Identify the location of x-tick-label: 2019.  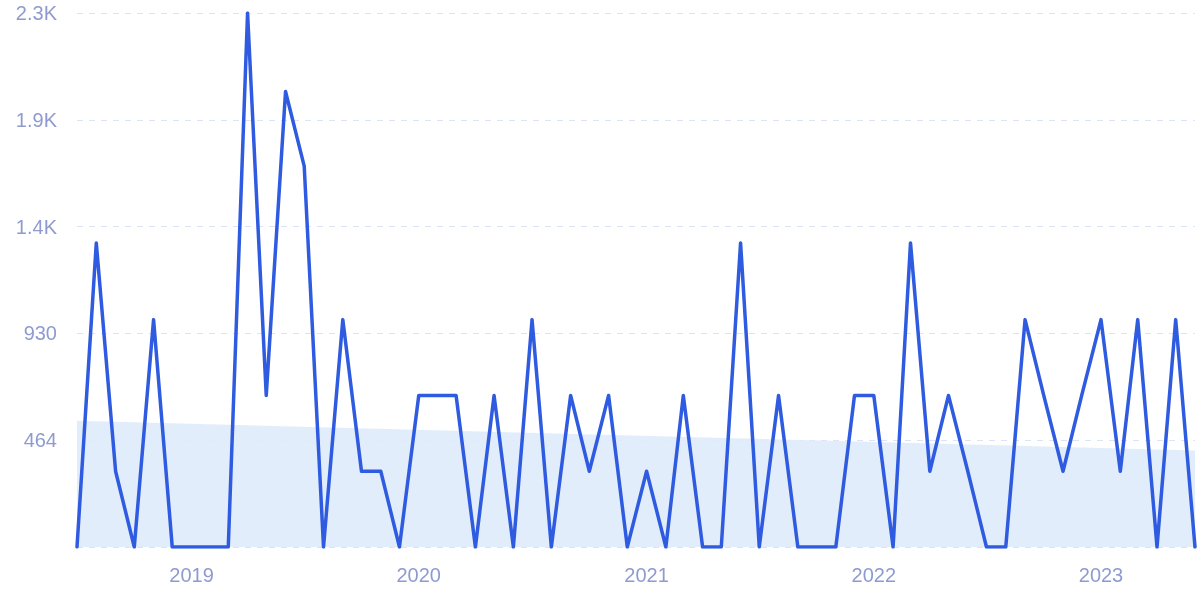
(191, 575).